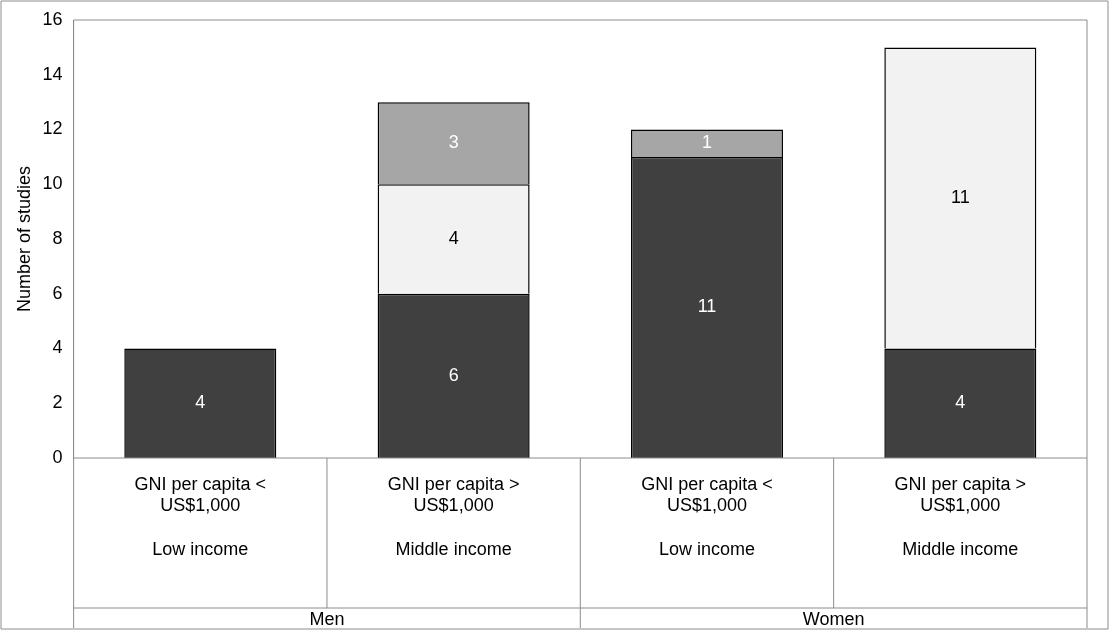 The width and height of the screenshot is (1109, 630). Describe the element at coordinates (706, 142) in the screenshot. I see `data-label: 1` at that location.